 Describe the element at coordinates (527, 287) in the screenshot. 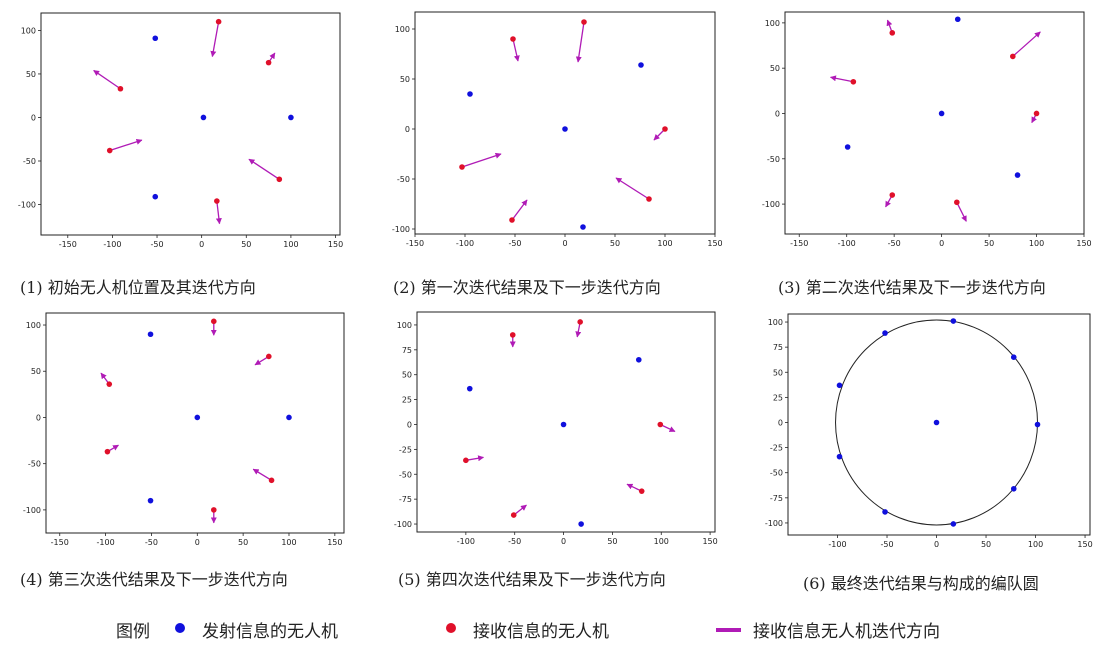

I see `caption-2: (2) 第一次迭代结果及下一步迭代方向` at that location.